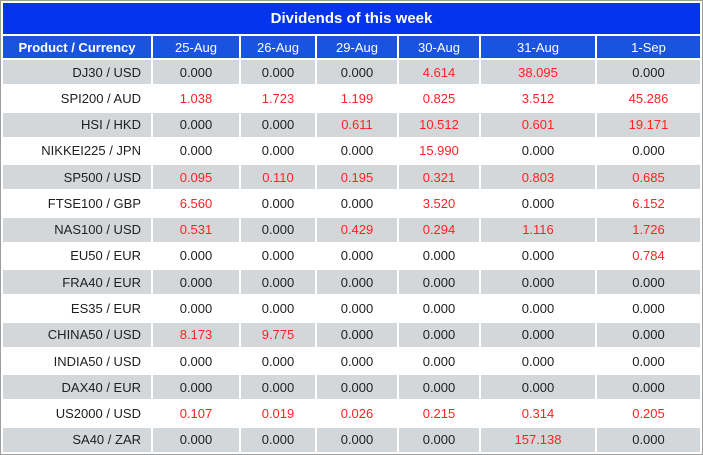 This screenshot has width=703, height=455. I want to click on value-cell: 38.095, so click(538, 72).